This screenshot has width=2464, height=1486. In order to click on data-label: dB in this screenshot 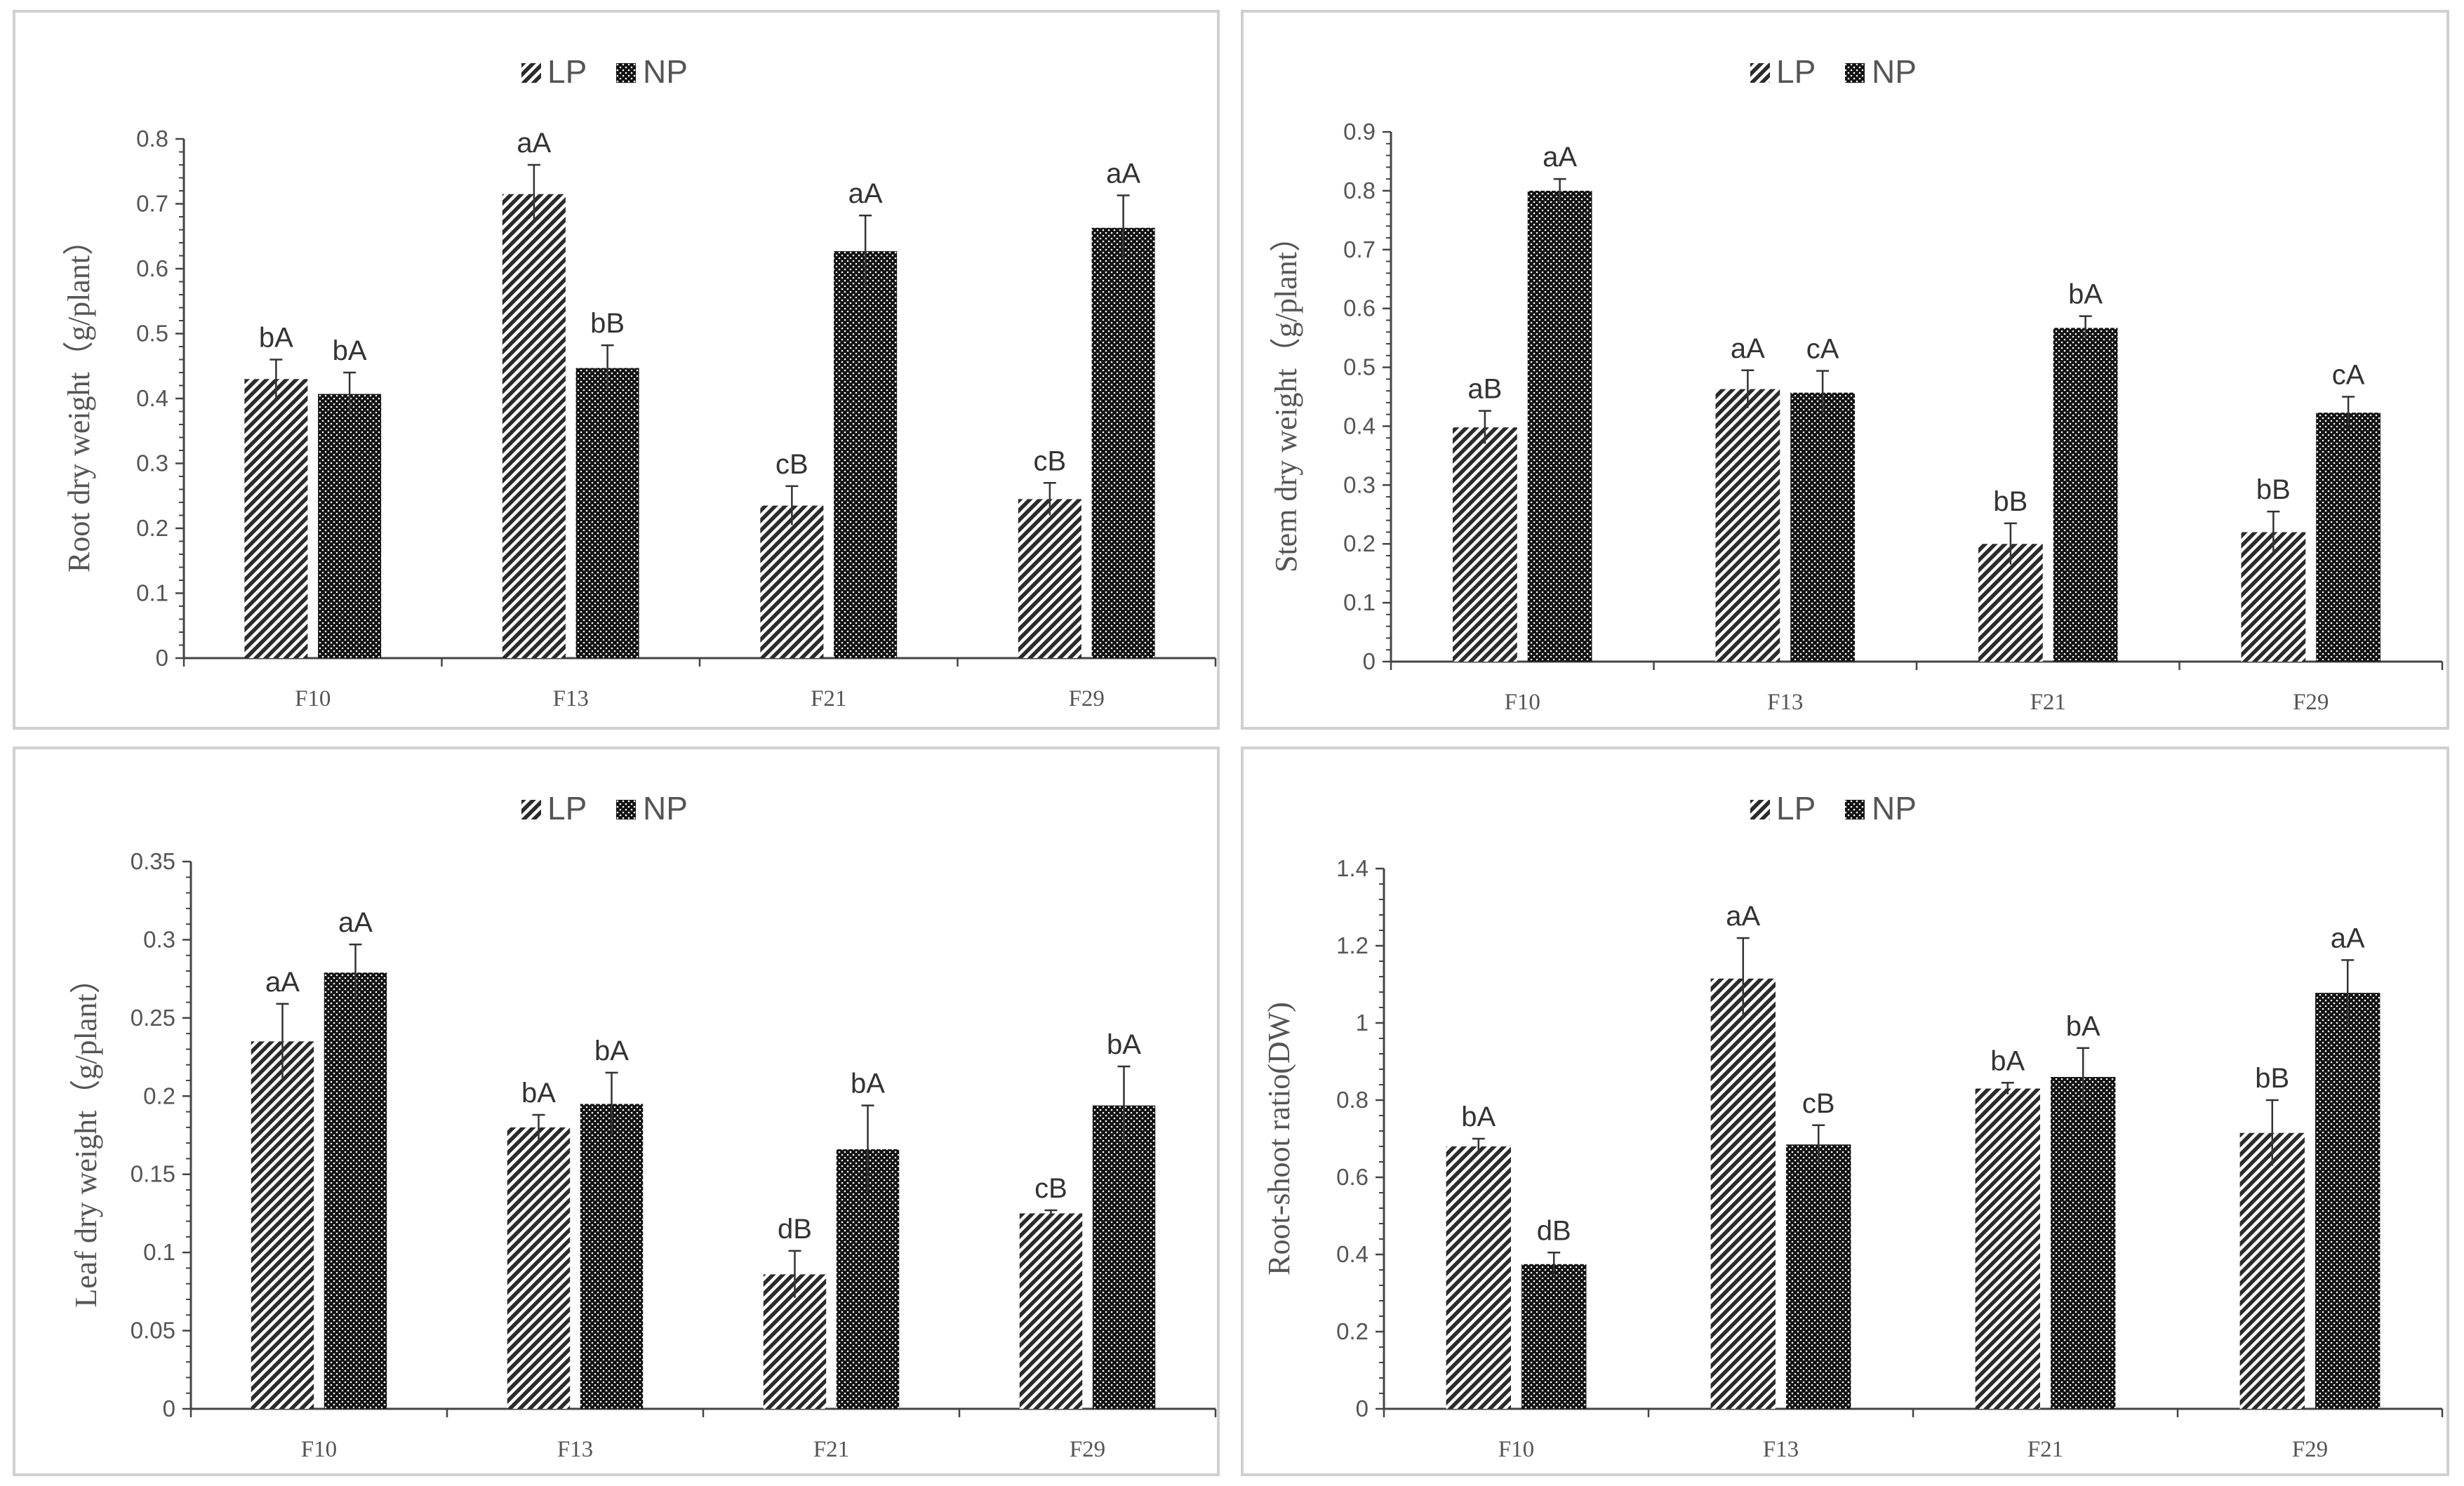, I will do `click(1554, 1230)`.